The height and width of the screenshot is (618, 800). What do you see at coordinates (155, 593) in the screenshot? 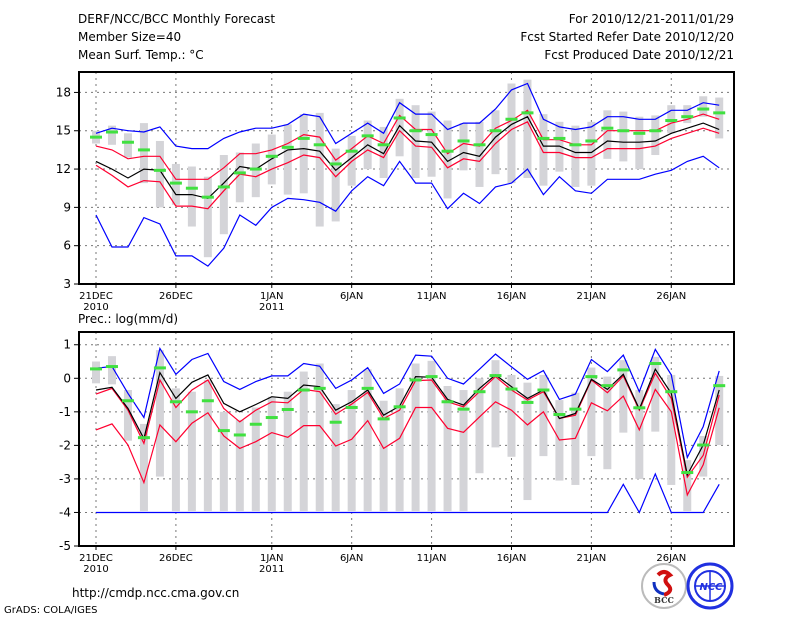
I see `source-url: http://cmdp.ncc.cma.gov.cn` at bounding box center [155, 593].